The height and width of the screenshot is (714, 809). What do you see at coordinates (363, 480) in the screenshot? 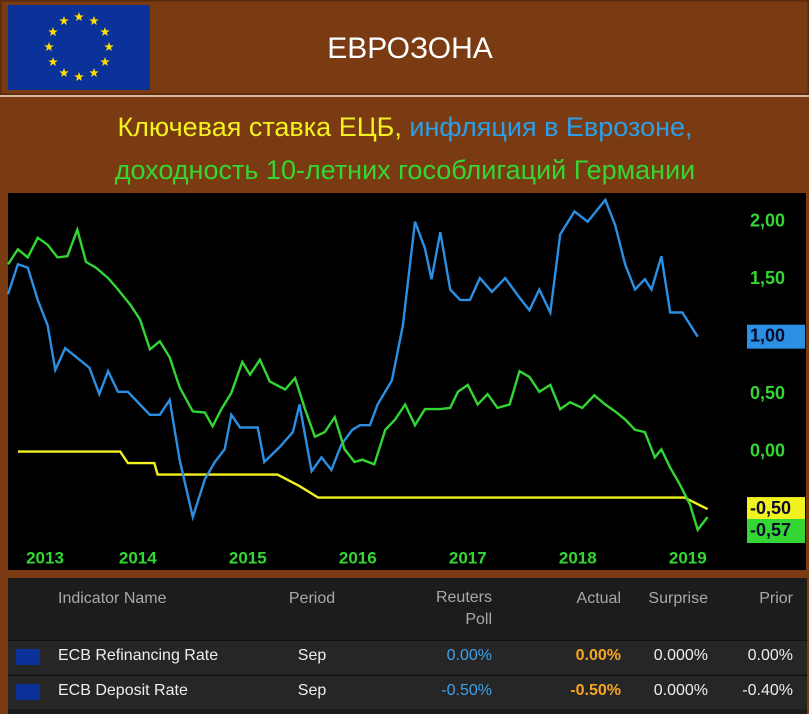
I see `series-line` at bounding box center [363, 480].